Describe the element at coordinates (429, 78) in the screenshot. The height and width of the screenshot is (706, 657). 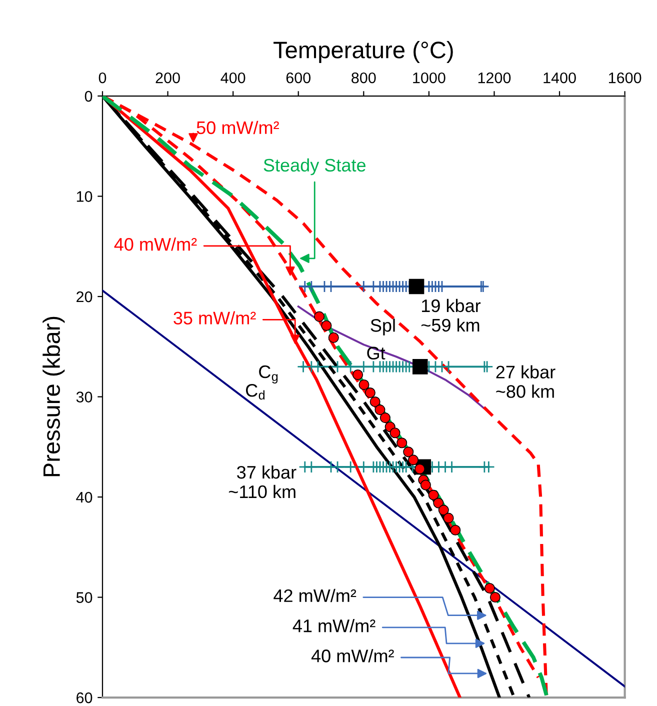
I see `x-tick-label: 1000` at that location.